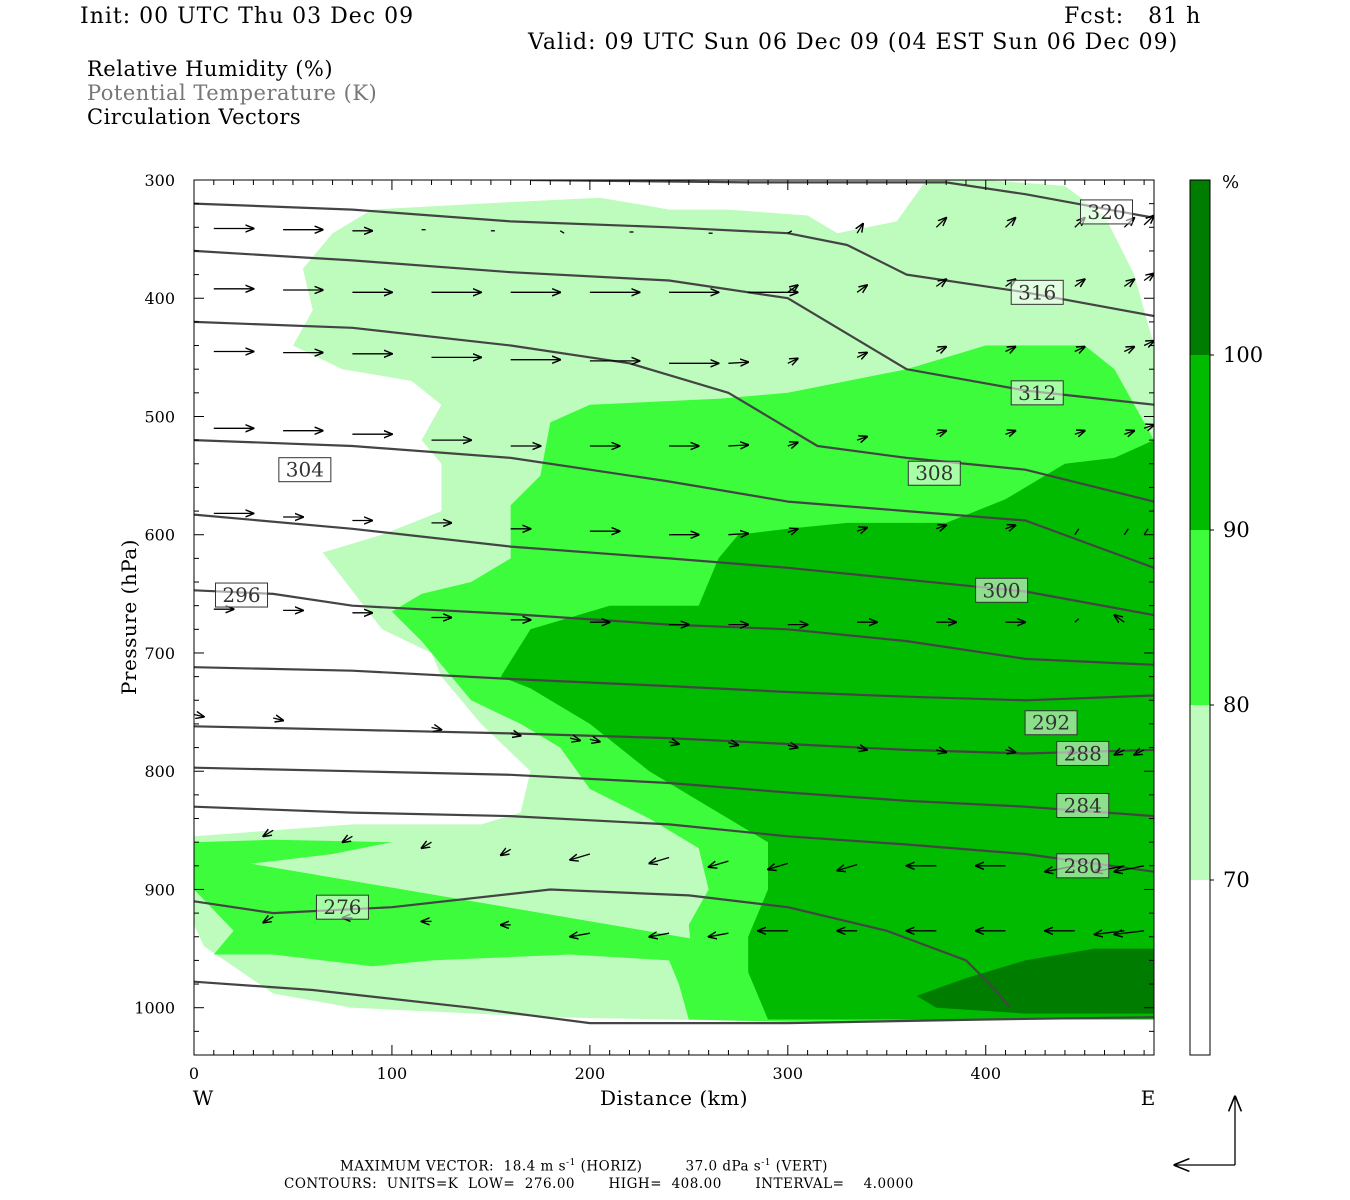  I want to click on isentrope-label-276: 276, so click(342, 907).